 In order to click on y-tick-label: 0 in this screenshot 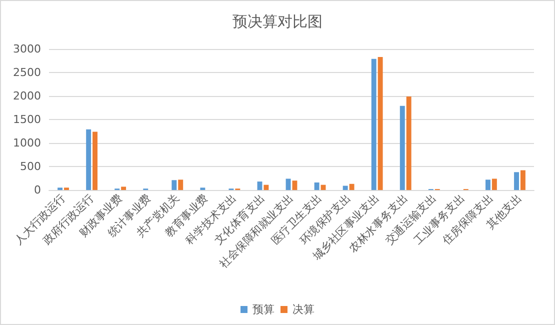, I will do `click(37, 190)`.